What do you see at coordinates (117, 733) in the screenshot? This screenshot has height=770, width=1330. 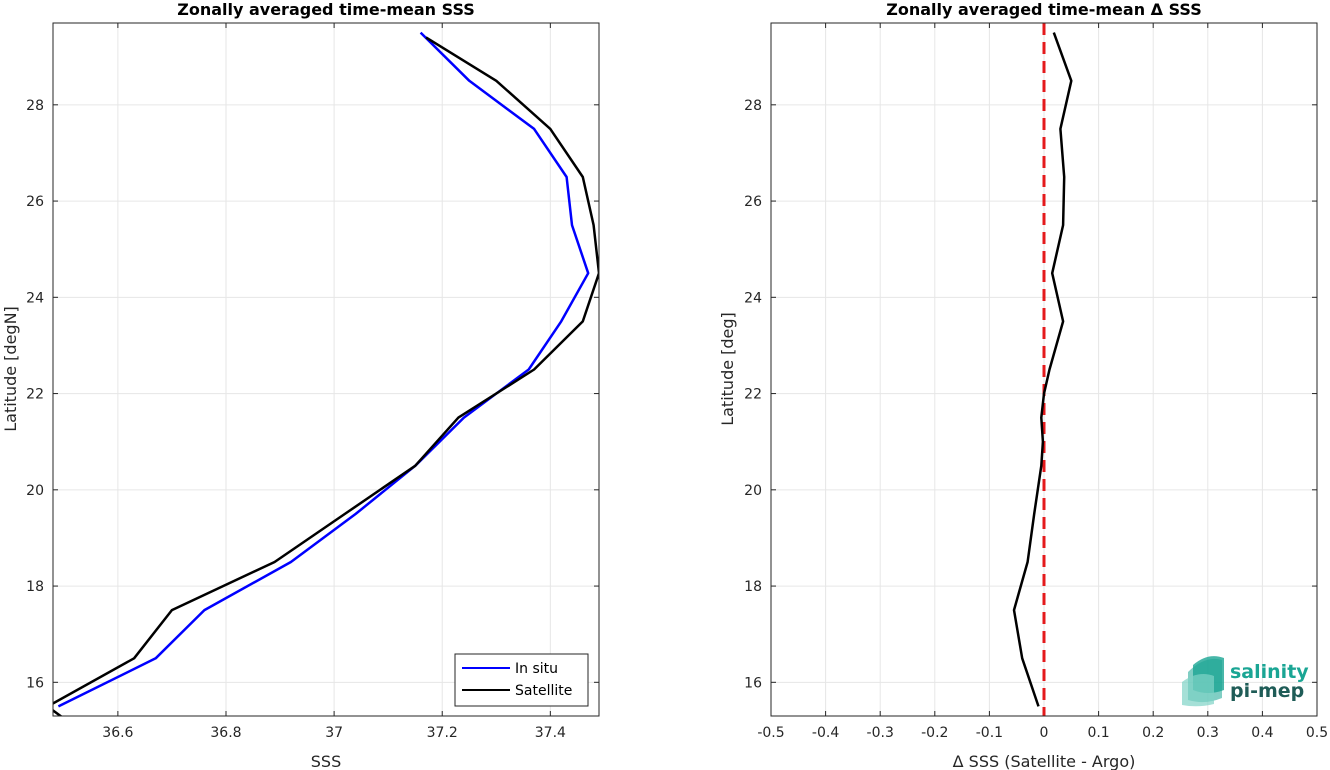 I see `x-tick-label: 36.6` at bounding box center [117, 733].